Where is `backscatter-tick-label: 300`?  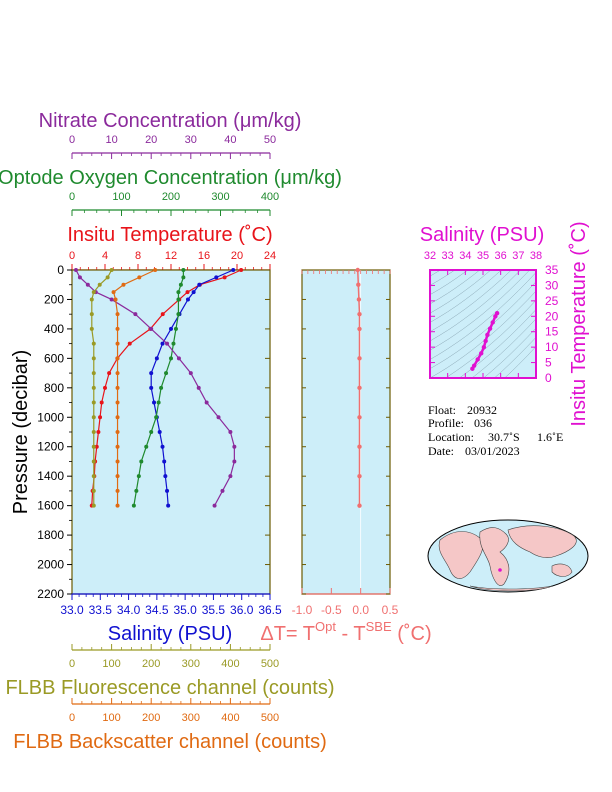 backscatter-tick-label: 300 is located at coordinates (191, 718).